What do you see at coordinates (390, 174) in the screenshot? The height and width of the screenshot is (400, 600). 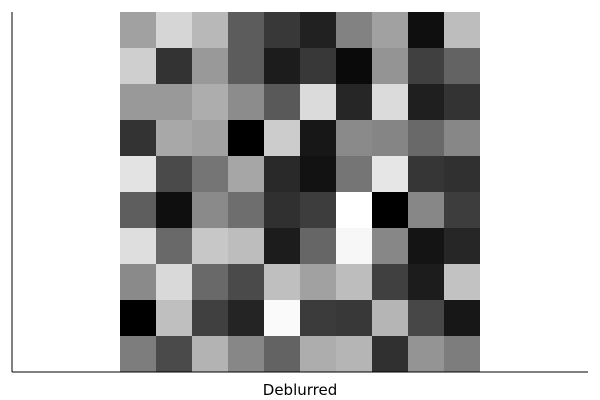 I see `heatmap-cell-r4-c7` at bounding box center [390, 174].